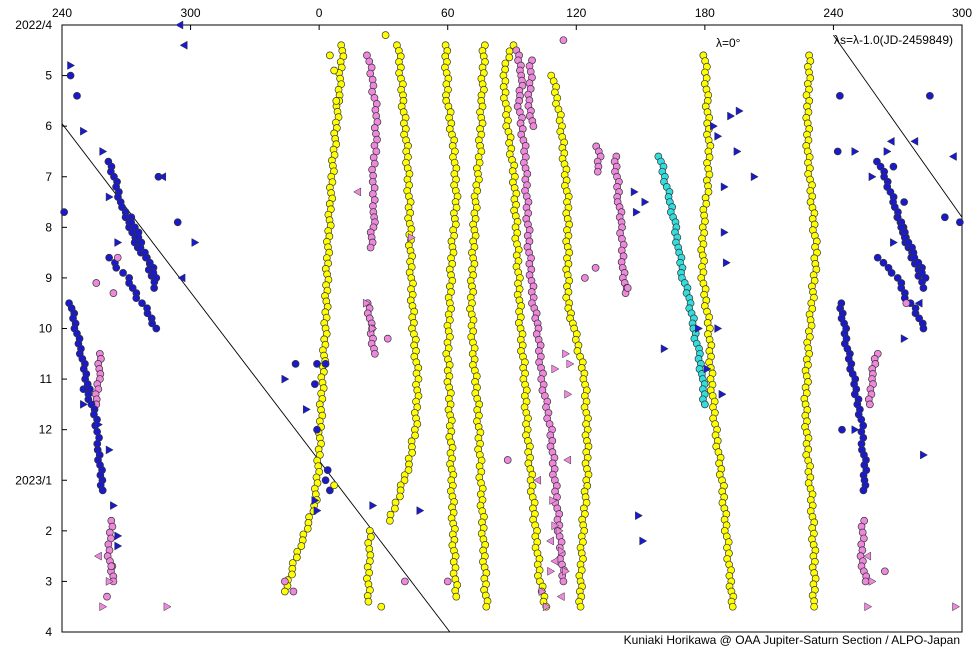  What do you see at coordinates (191, 13) in the screenshot?
I see `x-tick-label: 300` at bounding box center [191, 13].